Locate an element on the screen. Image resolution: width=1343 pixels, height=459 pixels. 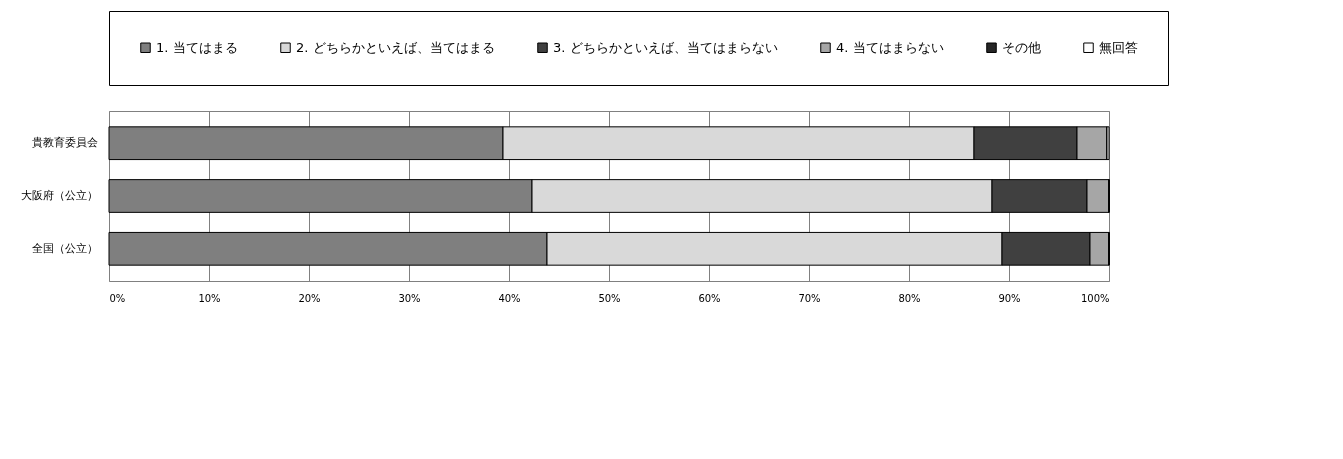
x-tick-label: 100% is located at coordinates (1095, 298).